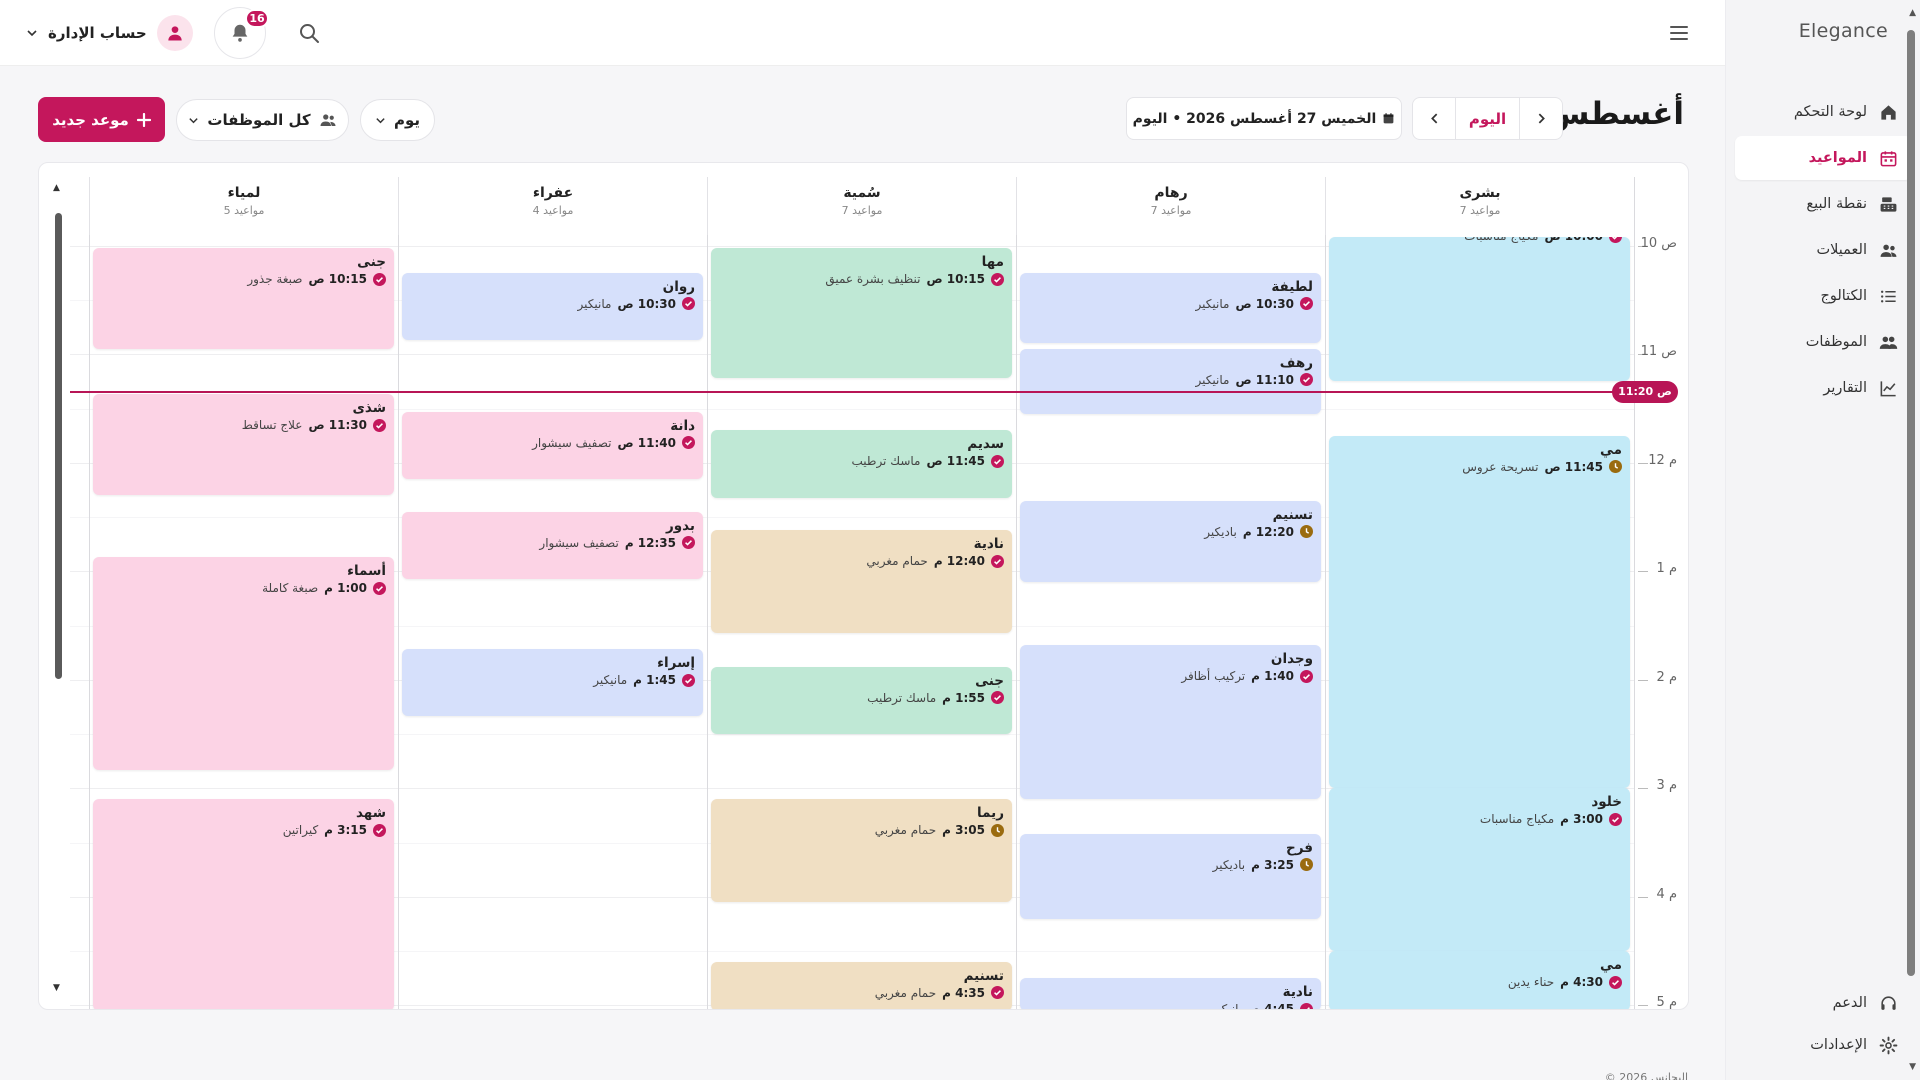 The image size is (1920, 1080). I want to click on users-icon, so click(328, 120).